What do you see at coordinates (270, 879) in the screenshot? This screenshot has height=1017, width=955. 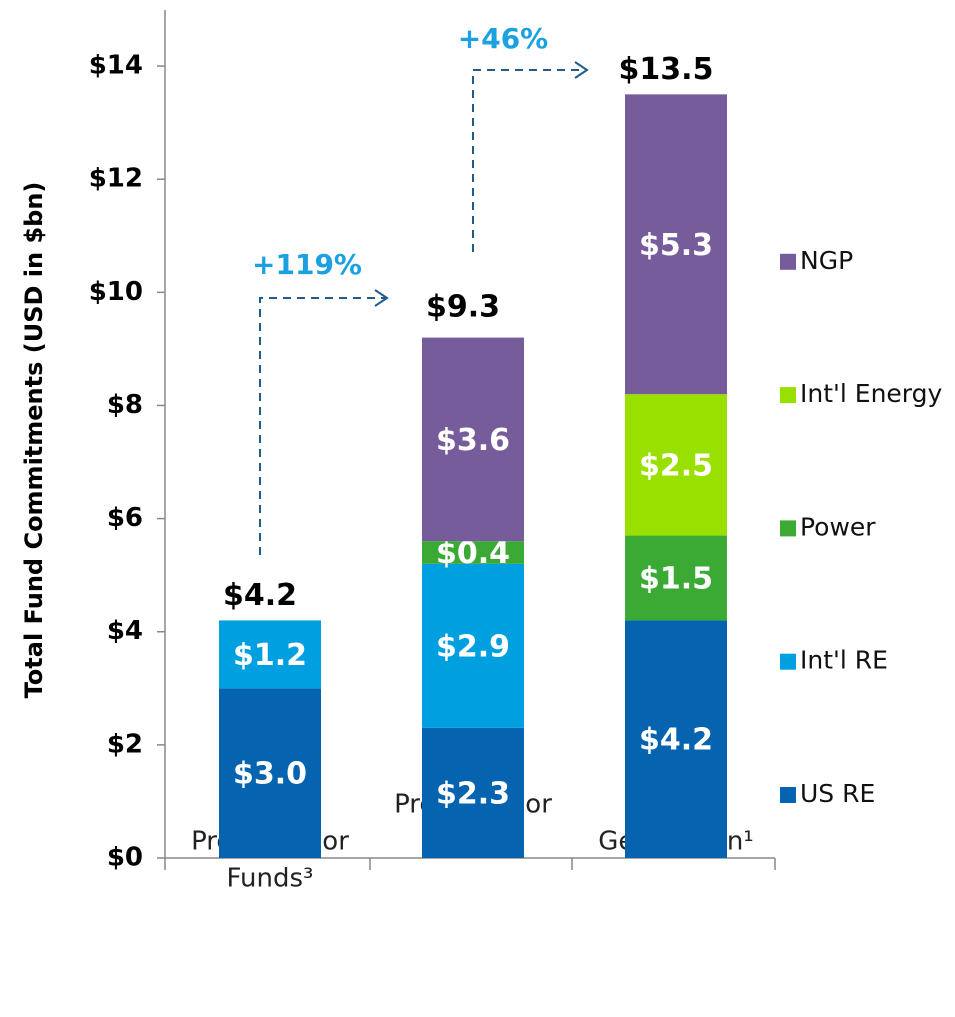 I see `x-tick-label: Funds³` at bounding box center [270, 879].